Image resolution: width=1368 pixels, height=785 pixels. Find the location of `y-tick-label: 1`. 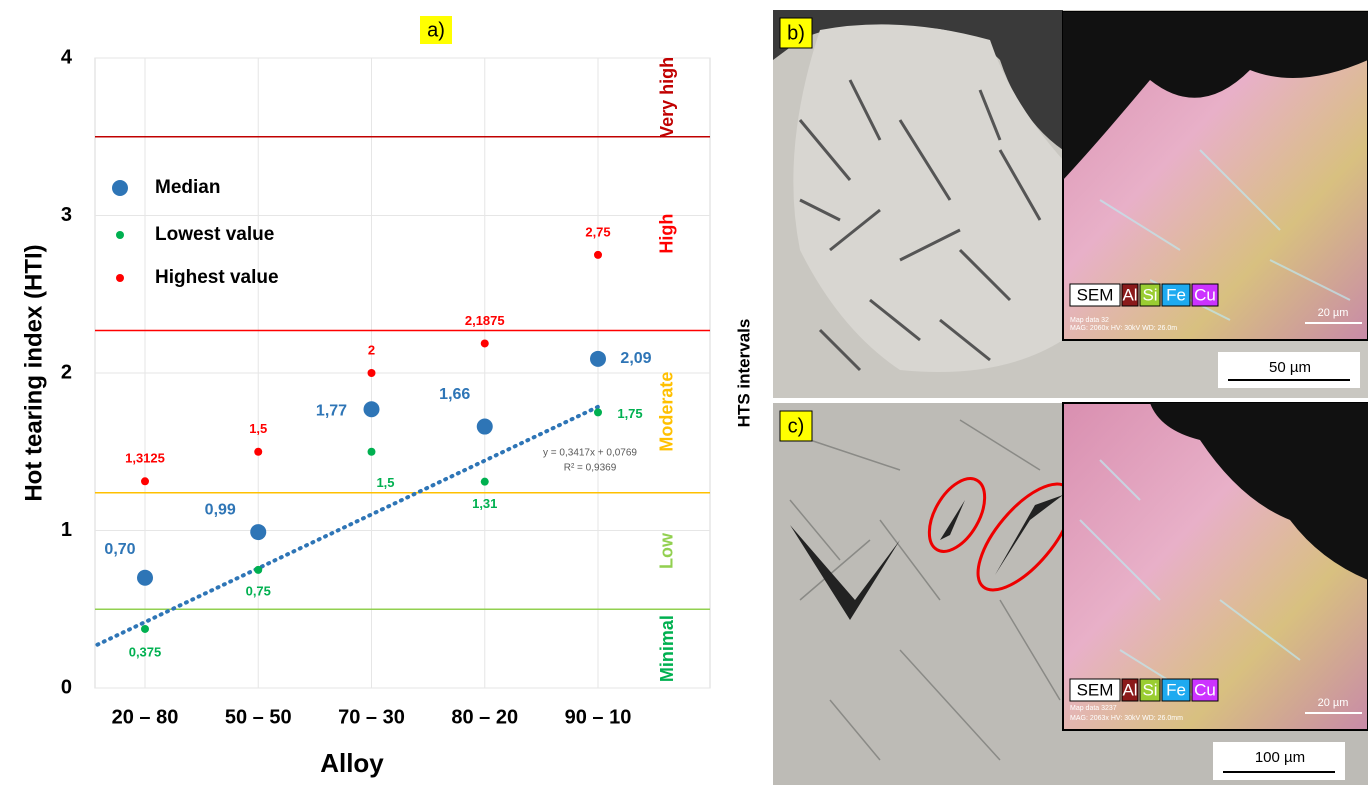

y-tick-label: 1 is located at coordinates (66, 530).